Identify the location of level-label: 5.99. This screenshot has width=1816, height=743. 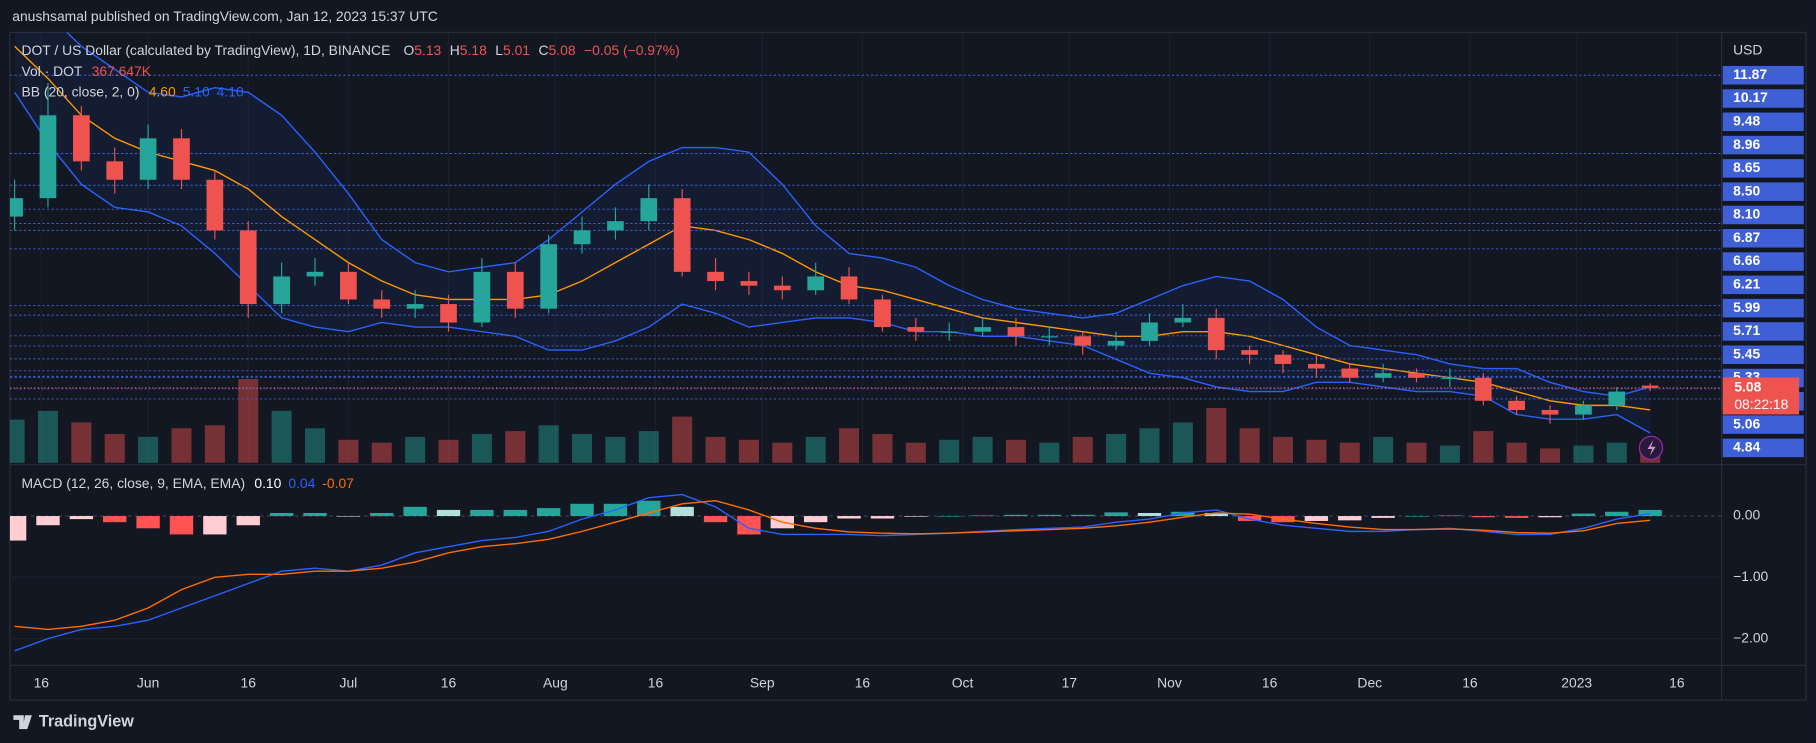
(1746, 307).